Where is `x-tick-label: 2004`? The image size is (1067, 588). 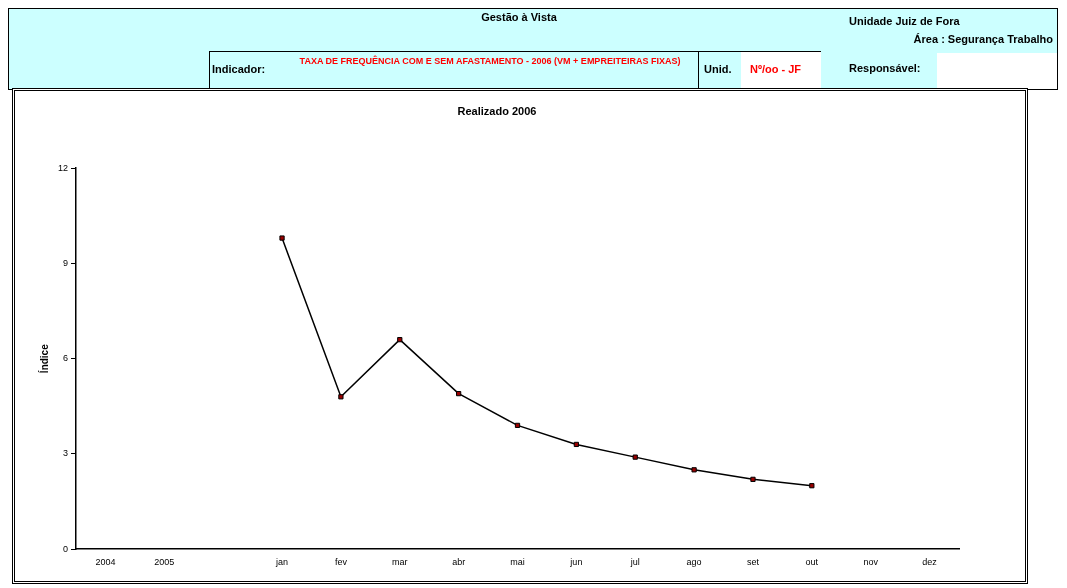
x-tick-label: 2004 is located at coordinates (105, 562).